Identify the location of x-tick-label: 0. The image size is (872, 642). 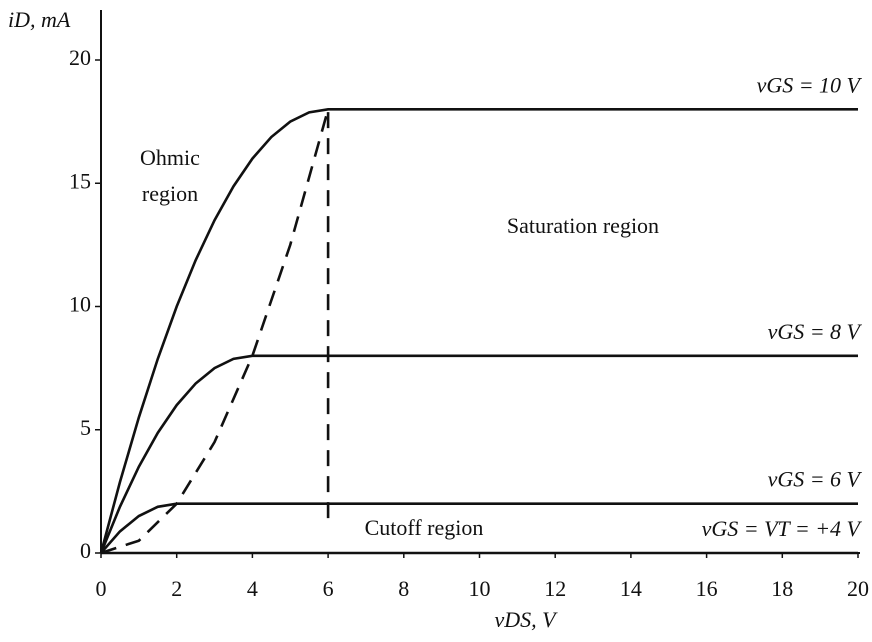
(101, 588).